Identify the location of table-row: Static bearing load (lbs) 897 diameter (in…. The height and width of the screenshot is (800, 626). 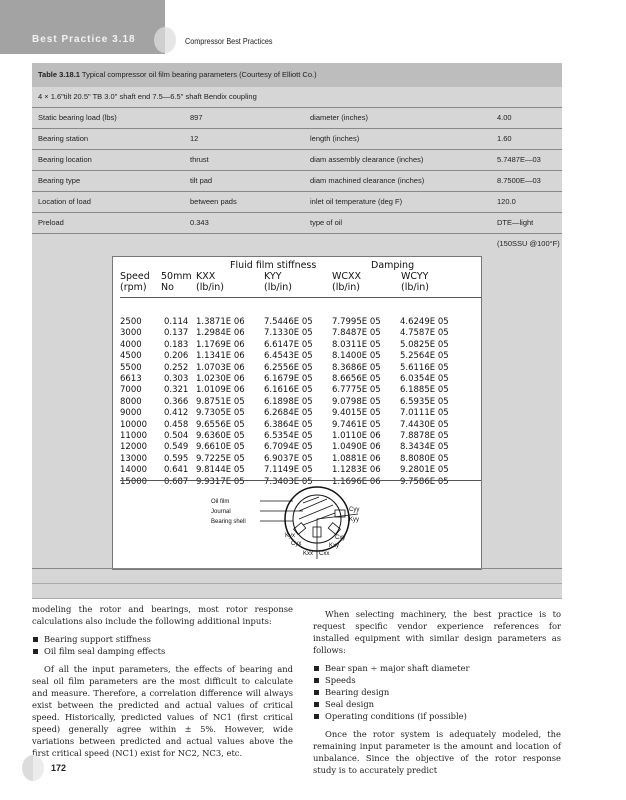
(297, 118).